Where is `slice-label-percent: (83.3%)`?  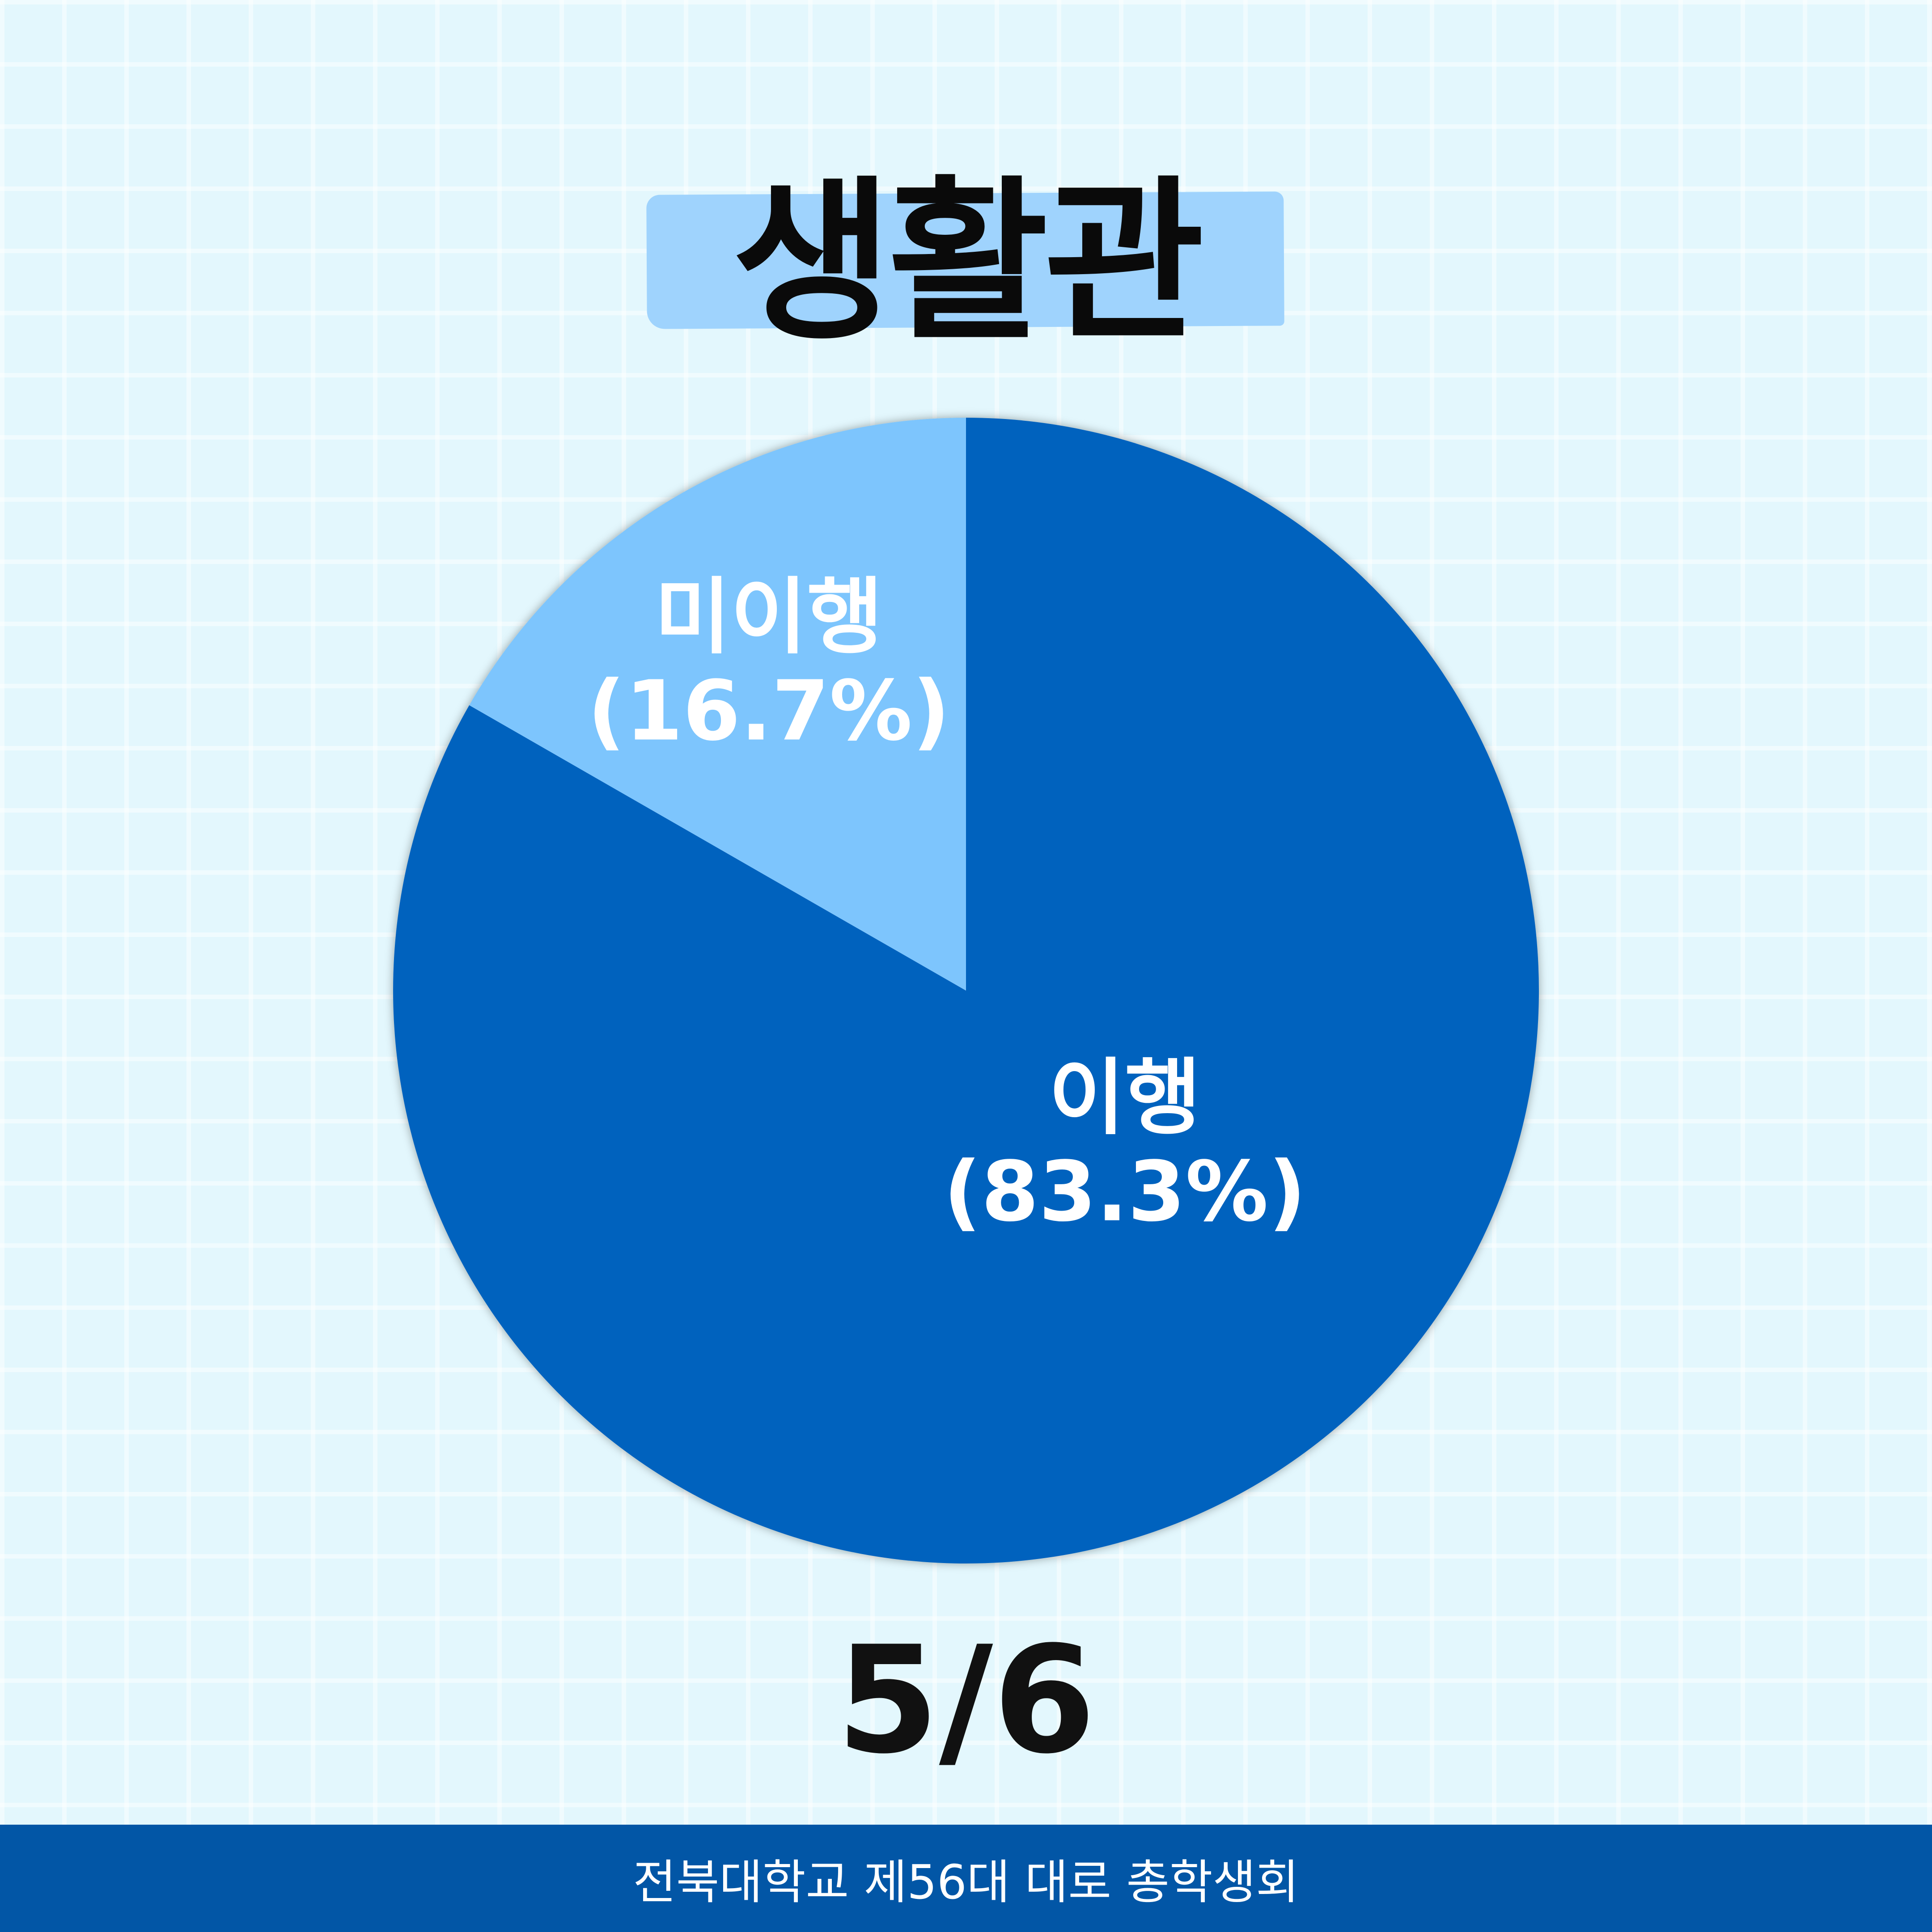
slice-label-percent: (83.3%) is located at coordinates (1124, 1191).